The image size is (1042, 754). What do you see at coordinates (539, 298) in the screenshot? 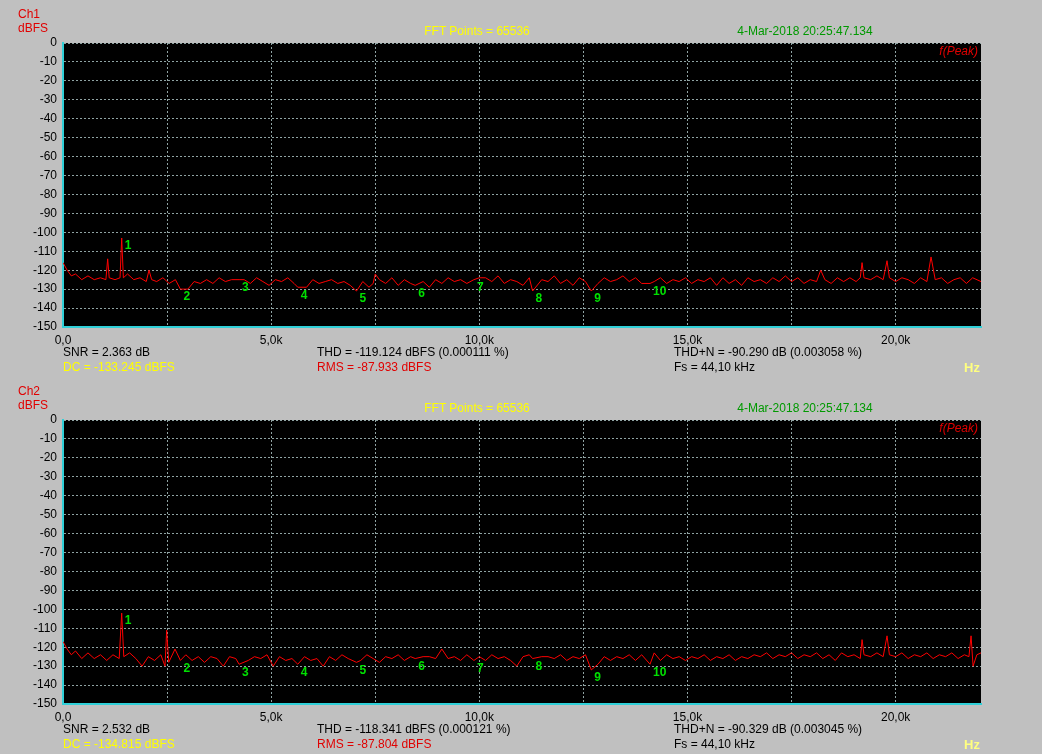
I see `annotation: 8` at bounding box center [539, 298].